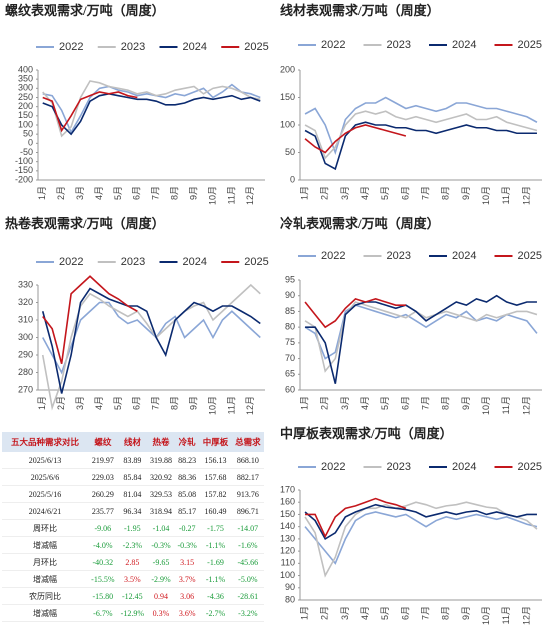 The width and height of the screenshot is (550, 636). What do you see at coordinates (215, 579) in the screenshot?
I see `table-cell: -1.1%` at bounding box center [215, 579].